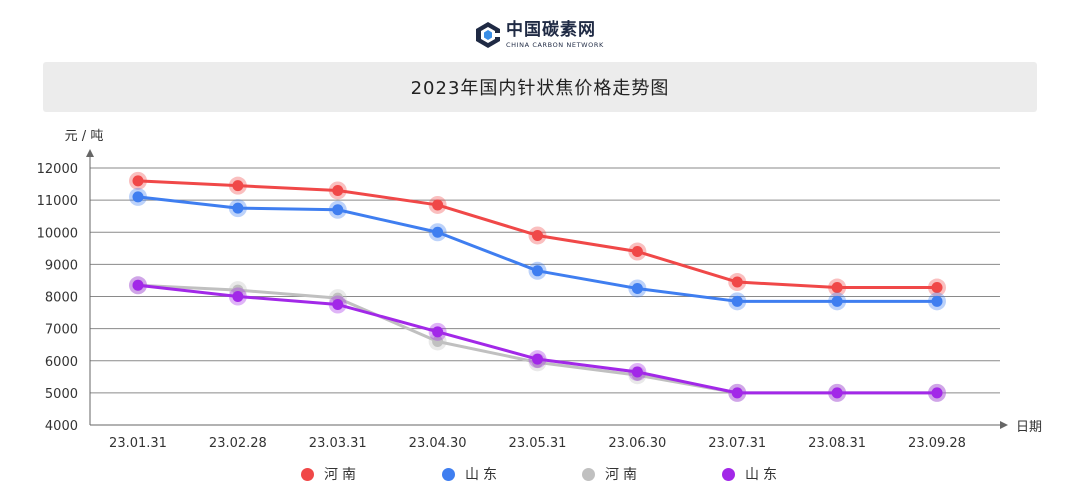 Image resolution: width=1080 pixels, height=503 pixels. Describe the element at coordinates (61, 330) in the screenshot. I see `y-tick-label: 7000` at that location.